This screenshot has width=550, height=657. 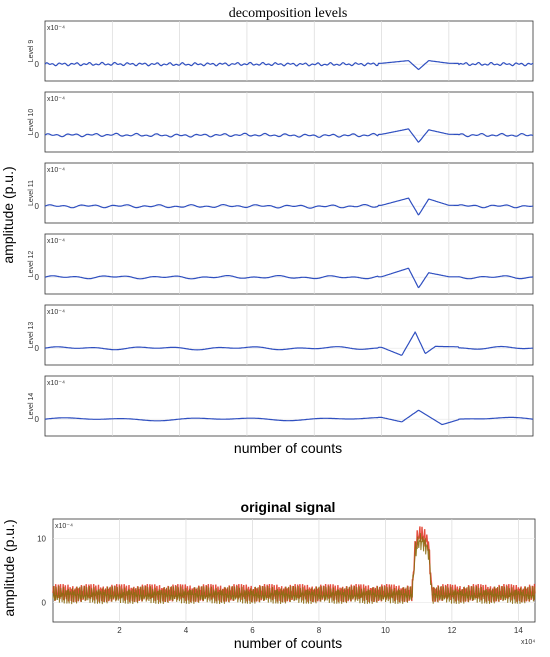 I want to click on plot-frame, so click(x=294, y=570).